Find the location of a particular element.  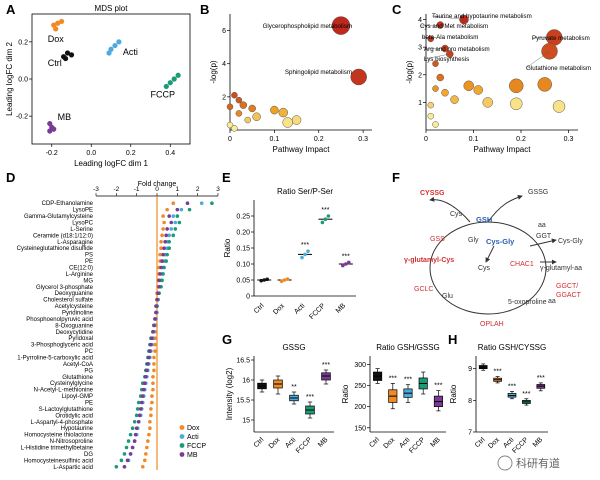

pathway-label: Sphingolipid metabolism is located at coordinates (318, 72).